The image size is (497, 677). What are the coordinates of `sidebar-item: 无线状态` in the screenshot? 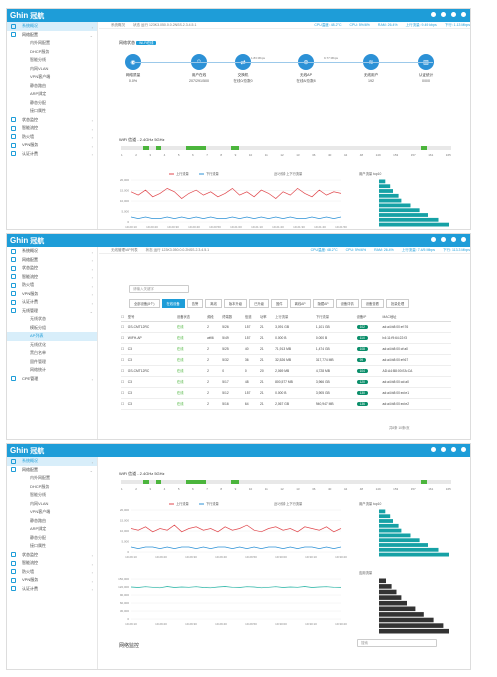 It's located at (52, 319).